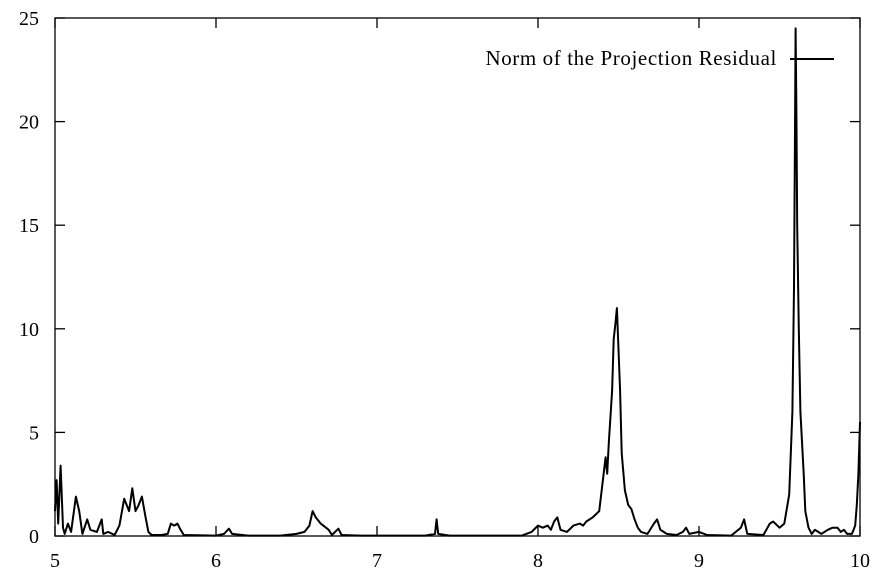 The width and height of the screenshot is (877, 579). What do you see at coordinates (29, 226) in the screenshot?
I see `y-tick-label: 15` at bounding box center [29, 226].